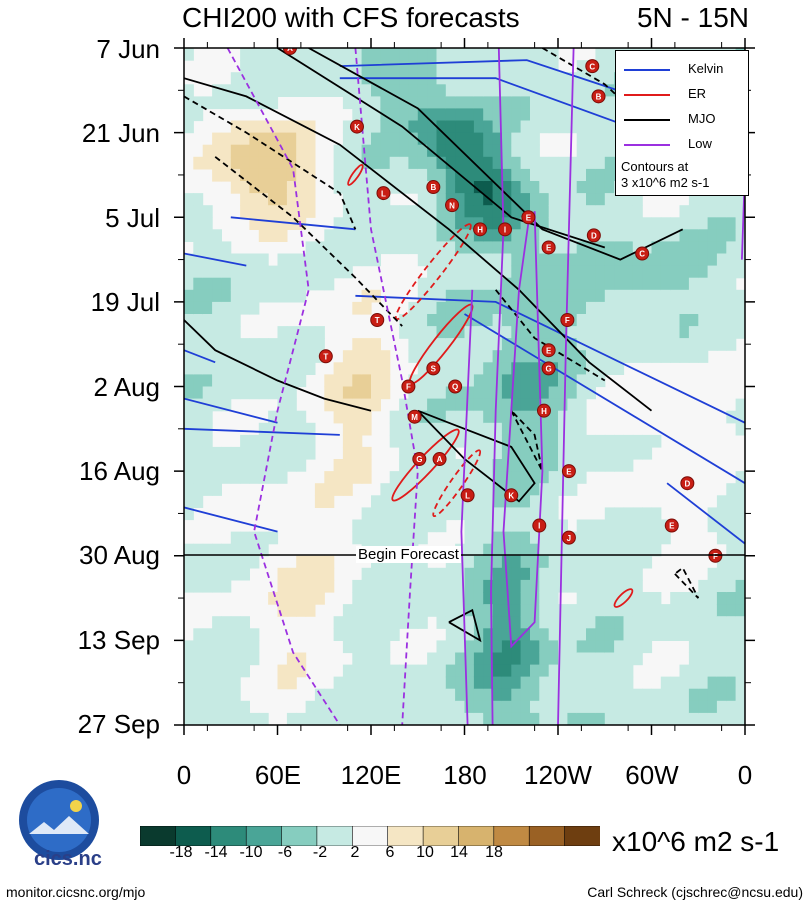  I want to click on mjo-contour, so click(527, 441).